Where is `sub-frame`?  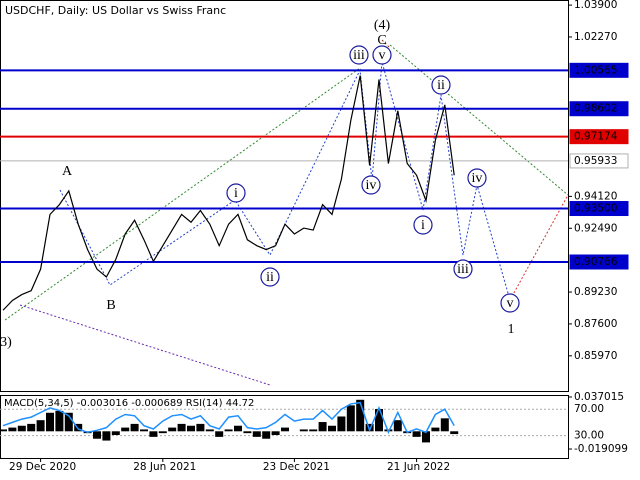 sub-frame is located at coordinates (284, 427).